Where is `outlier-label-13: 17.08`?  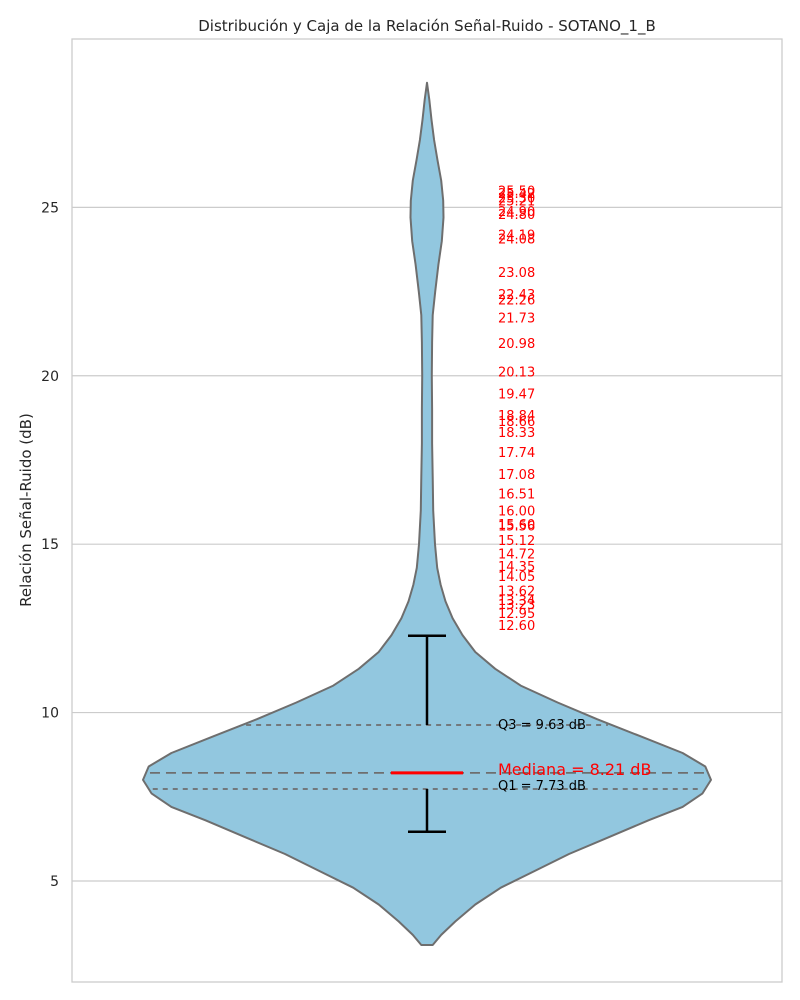
outlier-label-13: 17.08 is located at coordinates (516, 475).